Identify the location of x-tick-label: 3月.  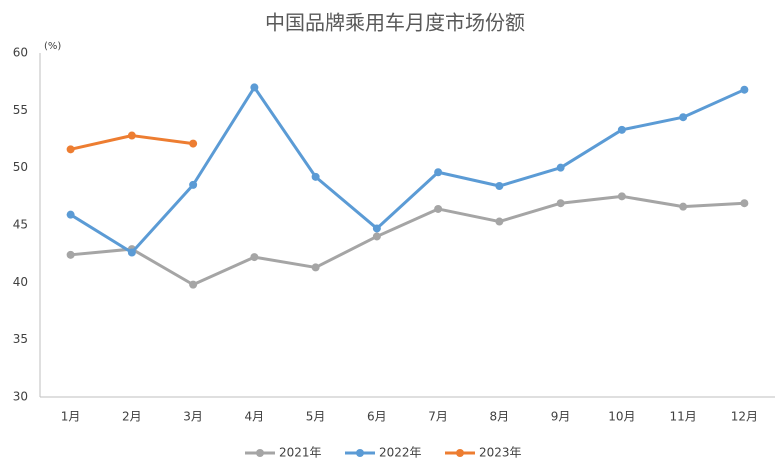
(193, 417).